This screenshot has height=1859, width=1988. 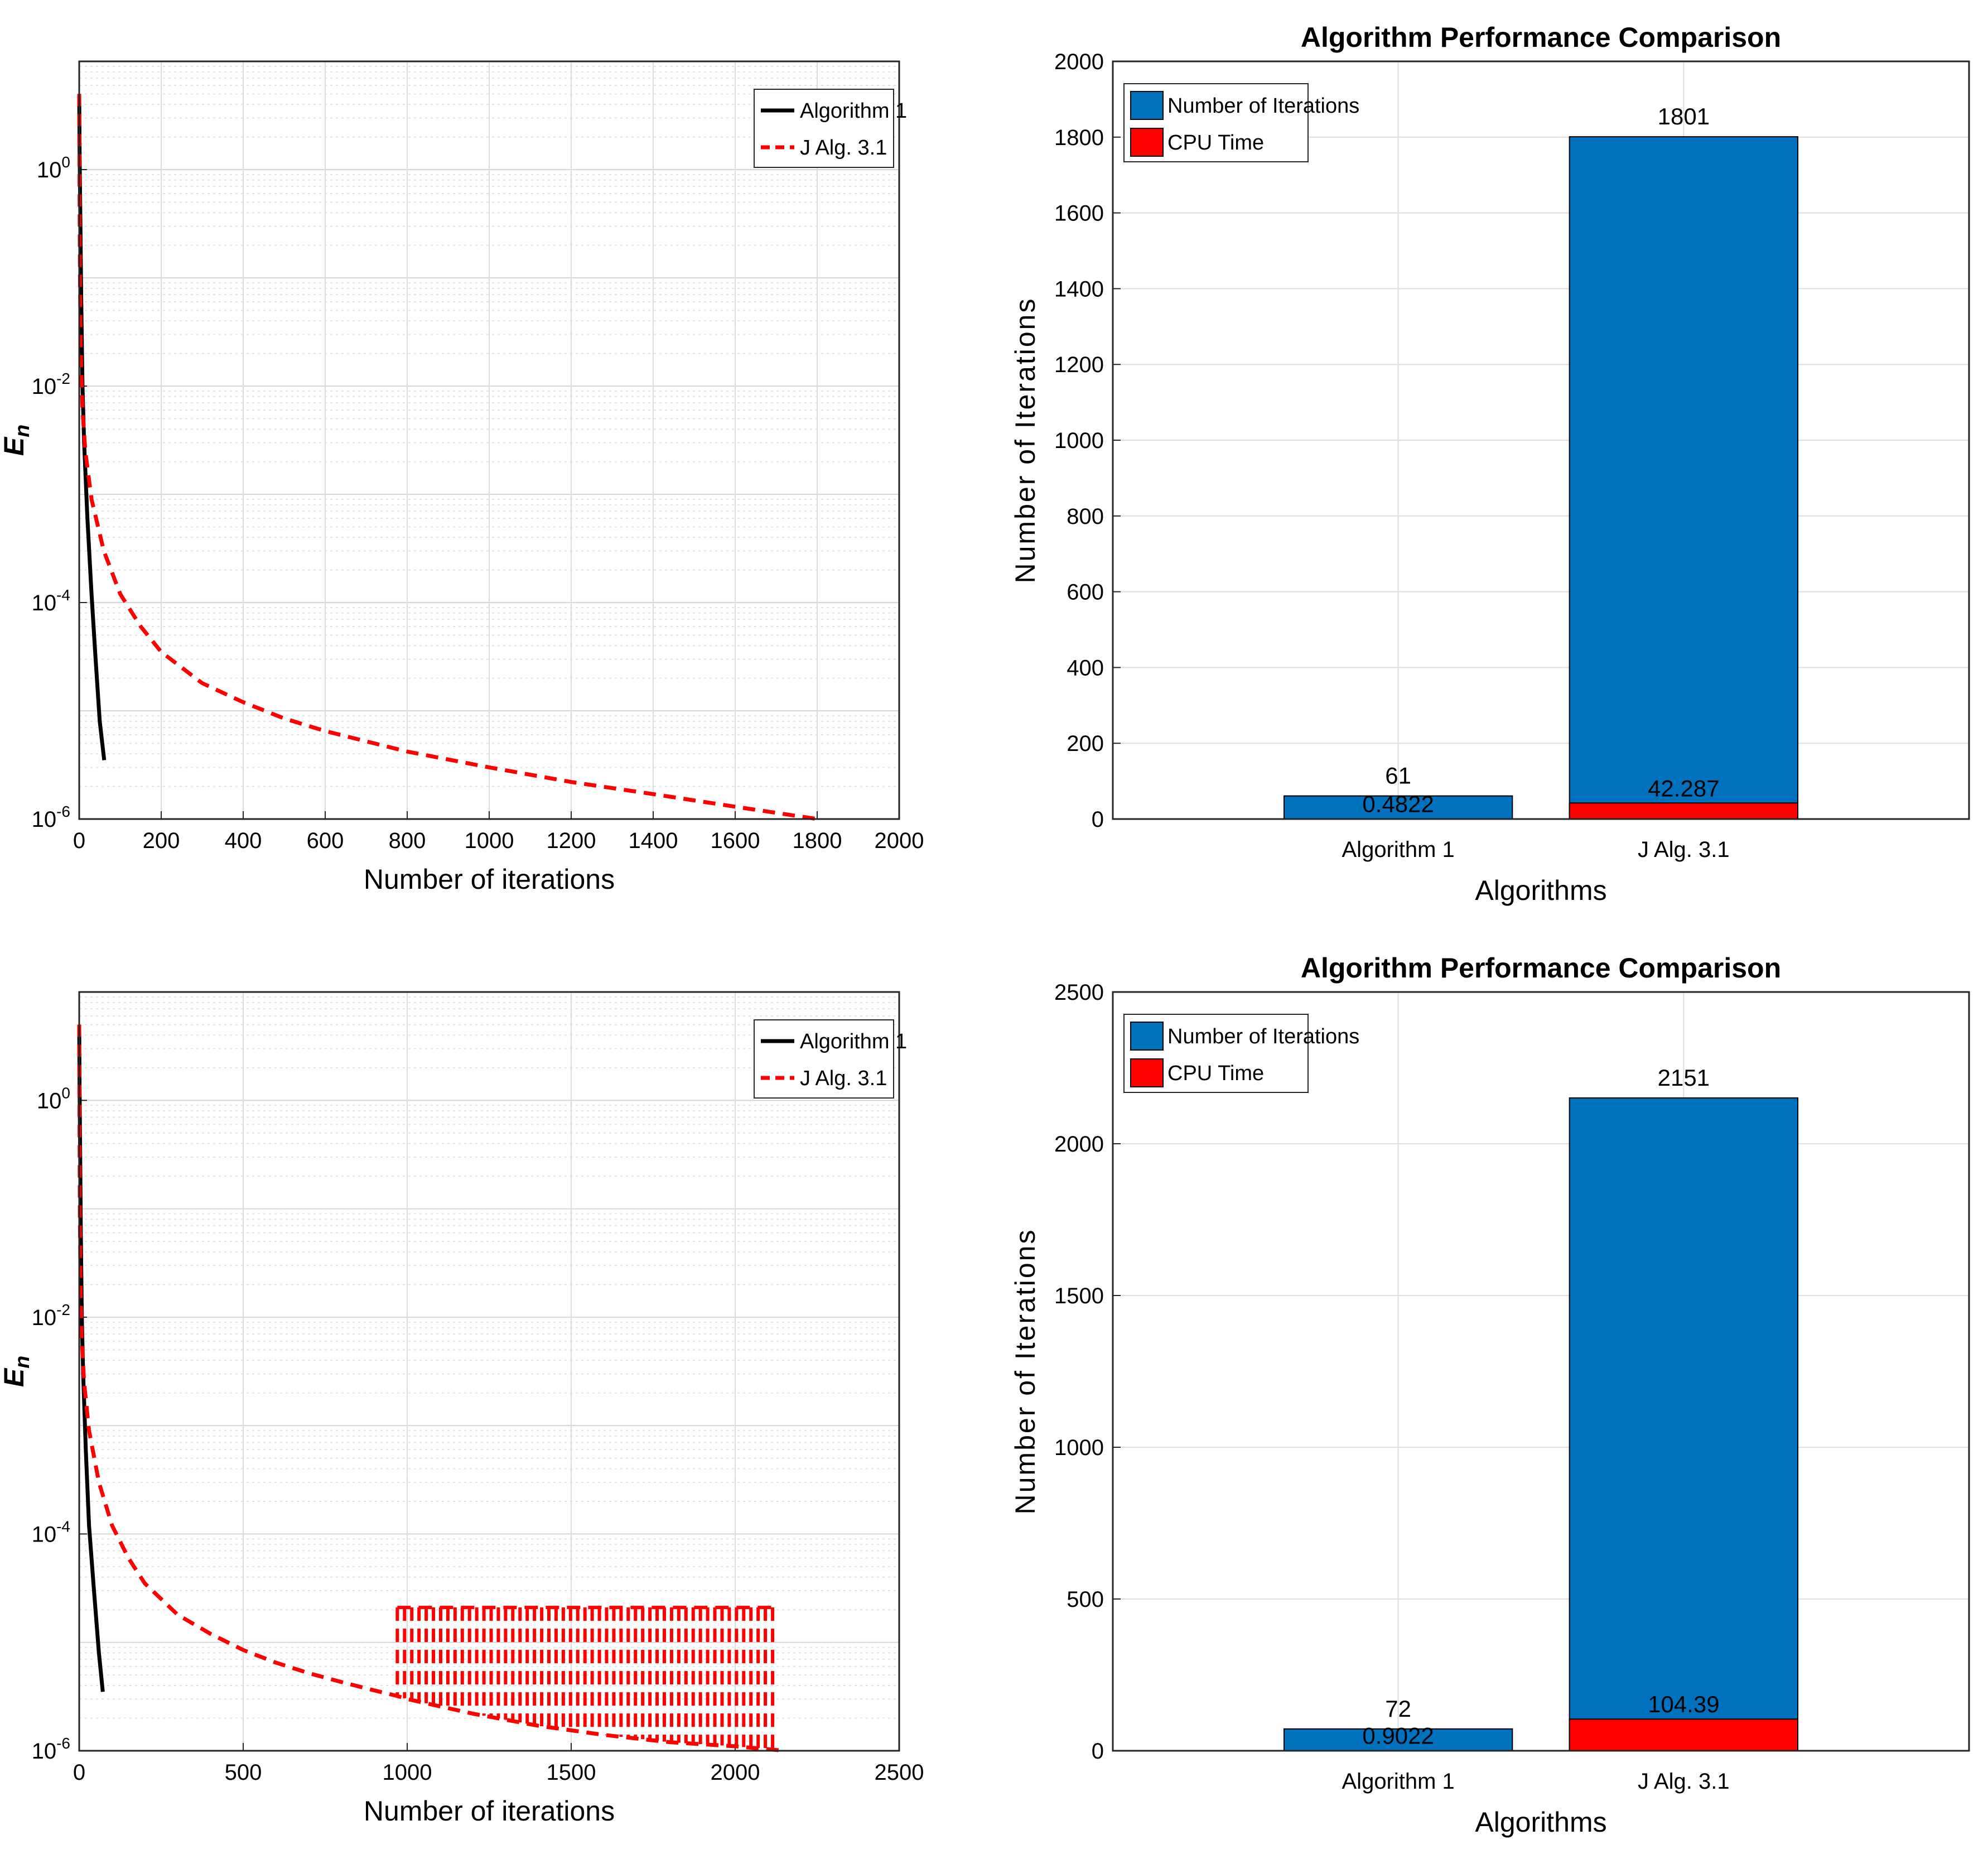 What do you see at coordinates (899, 1772) in the screenshot?
I see `x-tick-label: 2500` at bounding box center [899, 1772].